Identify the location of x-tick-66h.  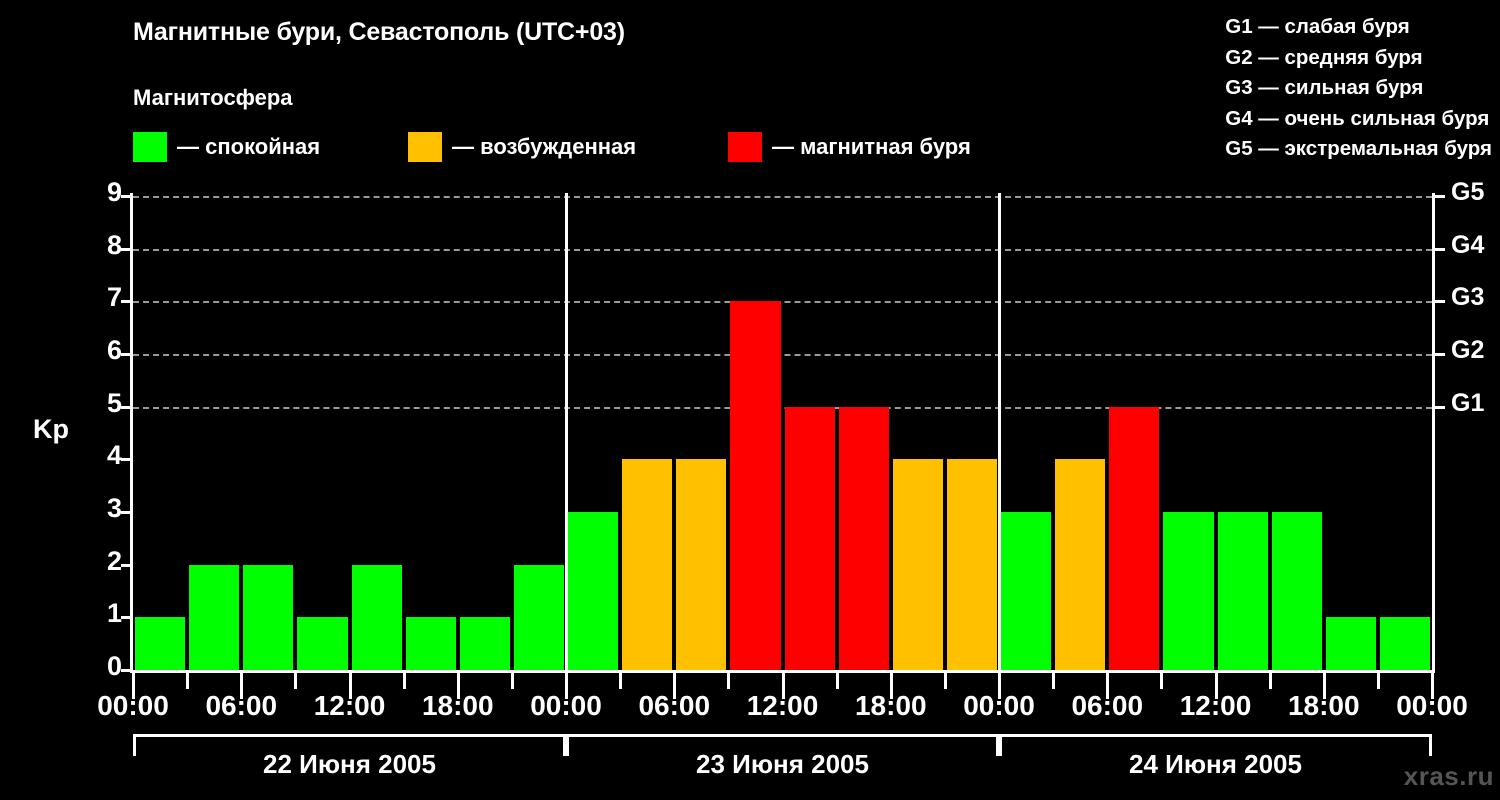
(1324, 686).